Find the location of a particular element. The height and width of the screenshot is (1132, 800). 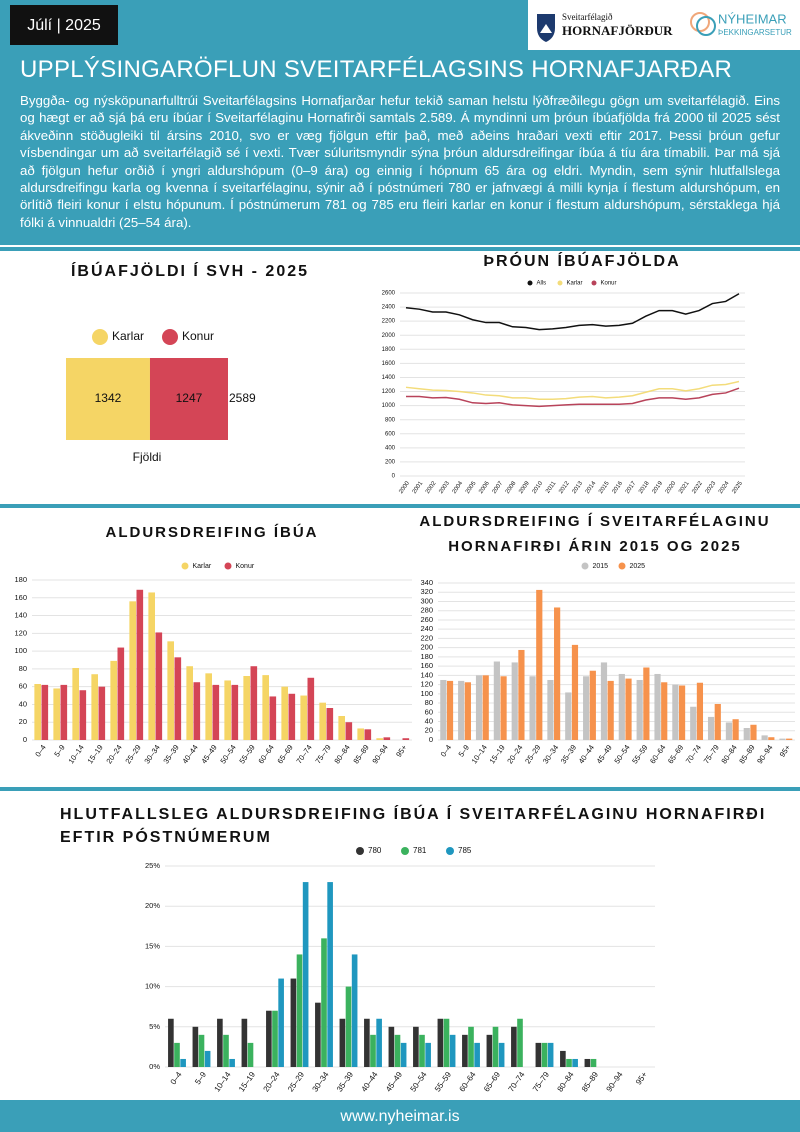

y-tick-label: 100 is located at coordinates (20, 650).